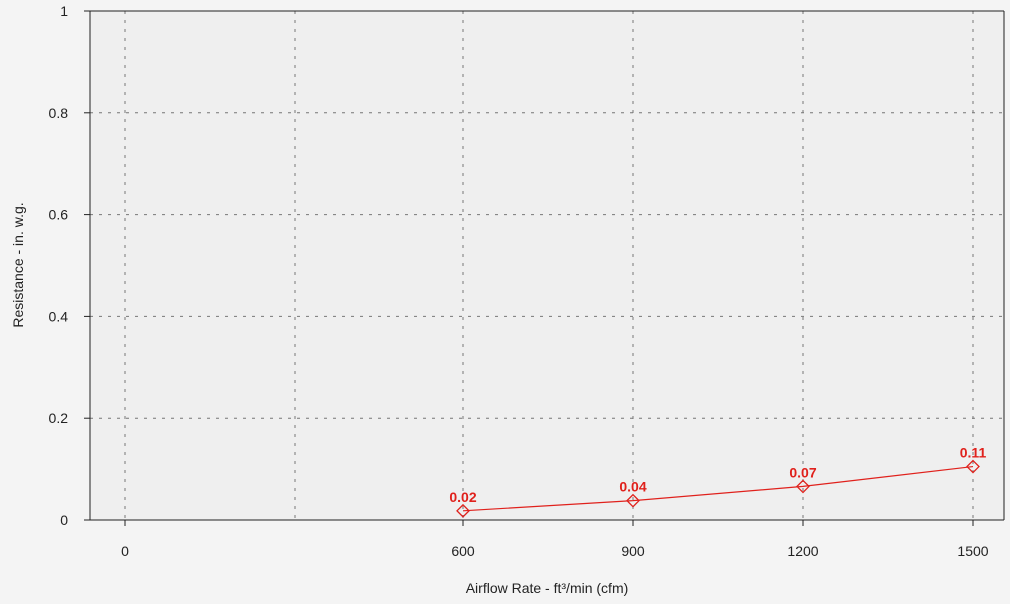  I want to click on data-label: 0.02, so click(462, 497).